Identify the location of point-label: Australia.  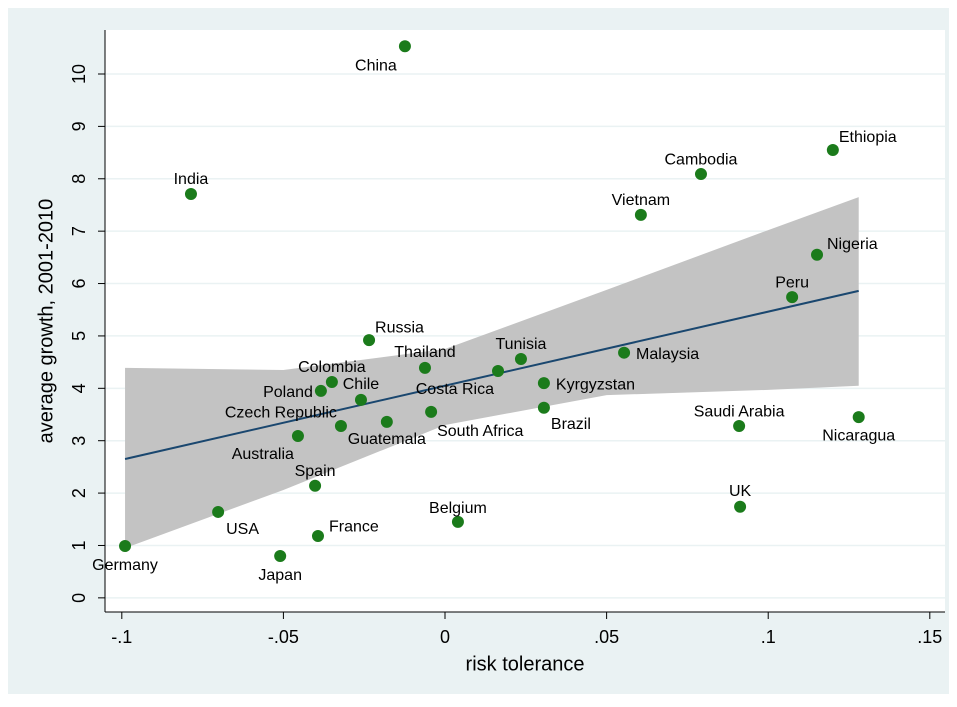
(263, 454).